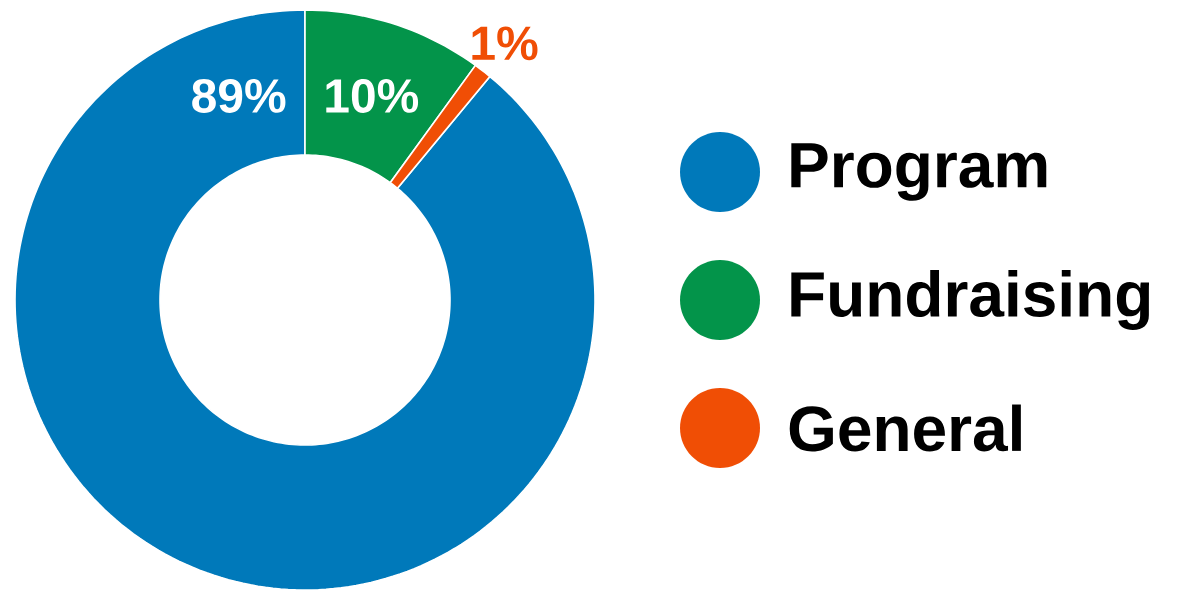  Describe the element at coordinates (505, 43) in the screenshot. I see `data-label: 1%` at that location.